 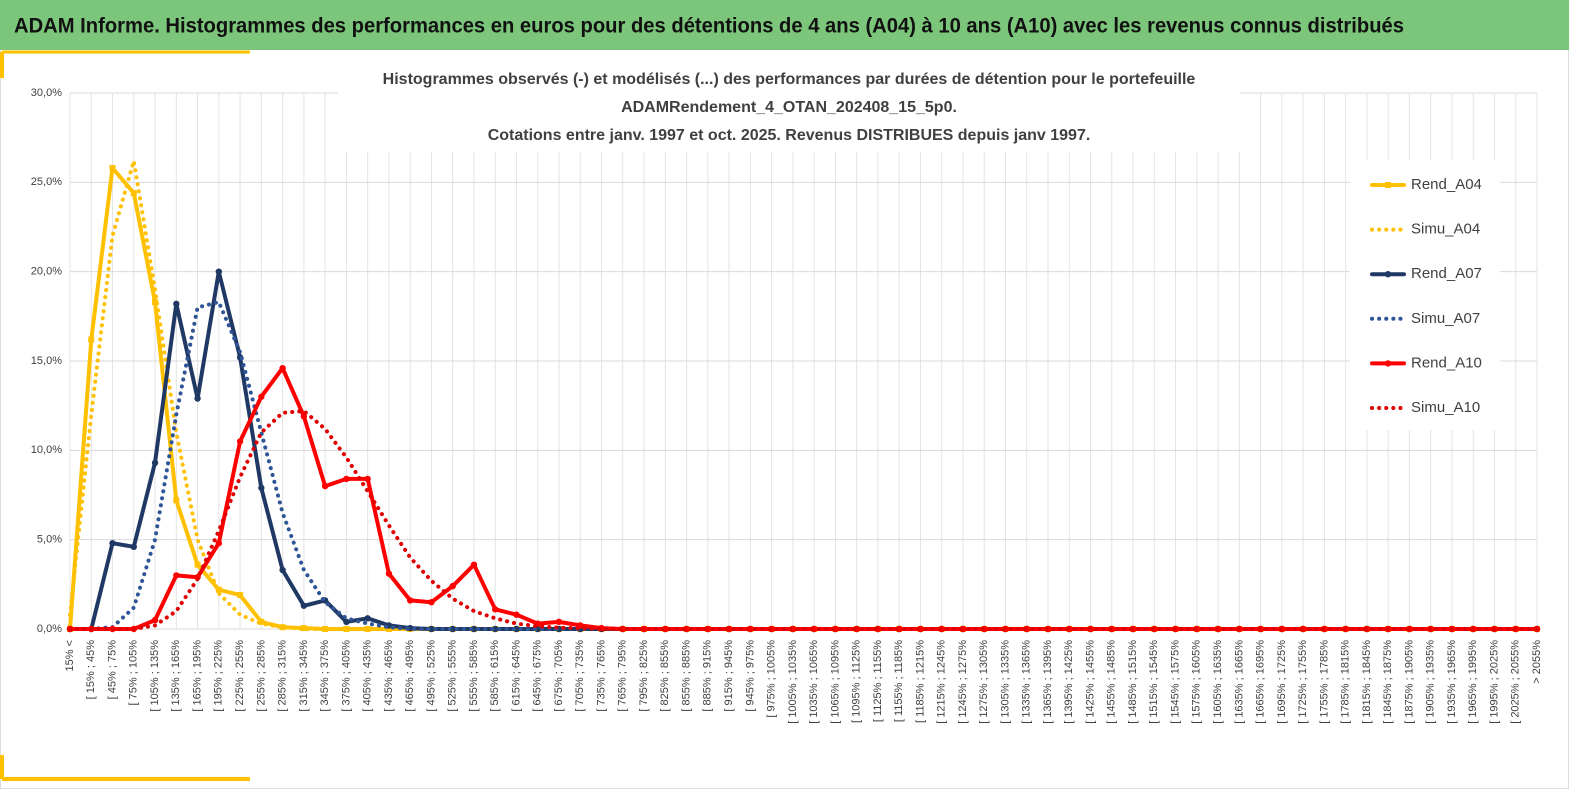 I want to click on x-tick-label: [ 885% ; 915%, so click(x=708, y=676).